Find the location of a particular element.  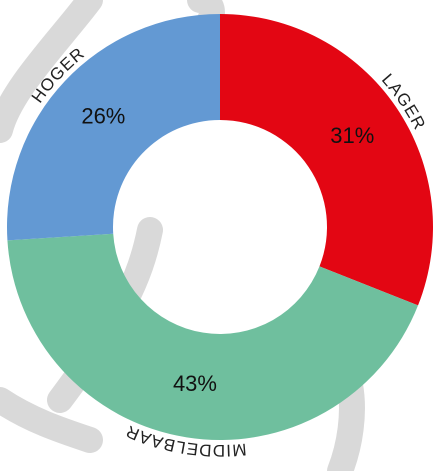

value-label: 31% is located at coordinates (352, 135).